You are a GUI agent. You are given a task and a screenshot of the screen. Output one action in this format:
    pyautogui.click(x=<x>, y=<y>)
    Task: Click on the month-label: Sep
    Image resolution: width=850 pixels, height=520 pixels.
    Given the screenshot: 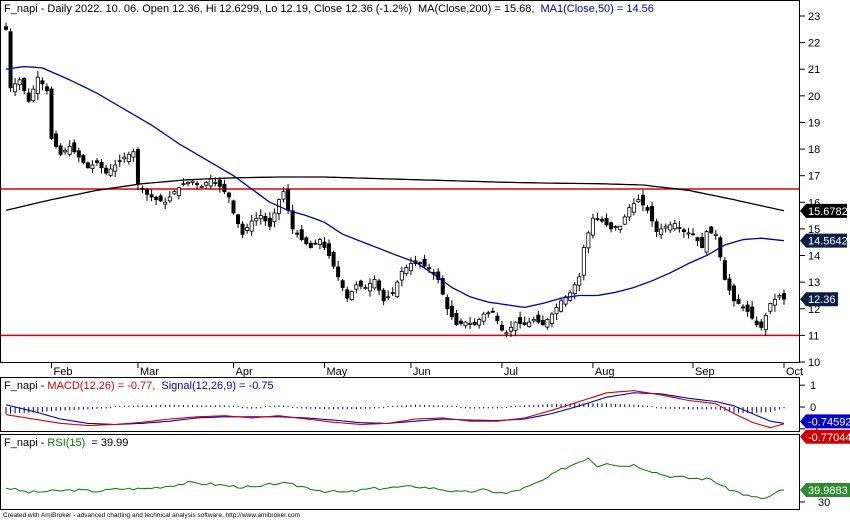 What is the action you would take?
    pyautogui.click(x=705, y=372)
    